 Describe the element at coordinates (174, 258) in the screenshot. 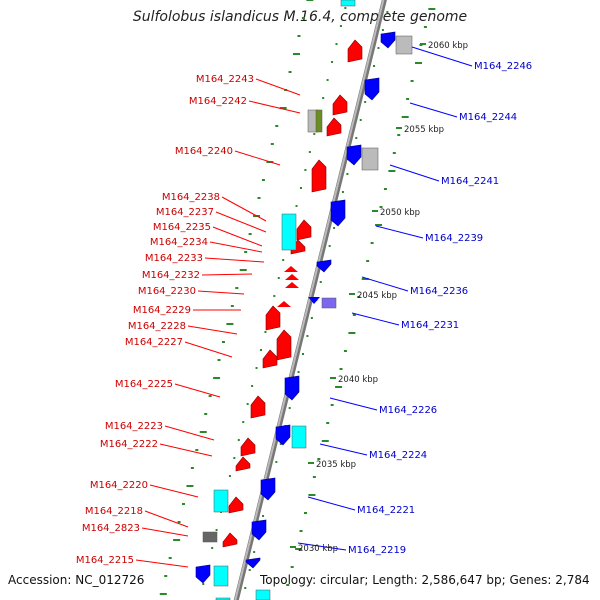

I see `gene-label: M164_2233` at that location.